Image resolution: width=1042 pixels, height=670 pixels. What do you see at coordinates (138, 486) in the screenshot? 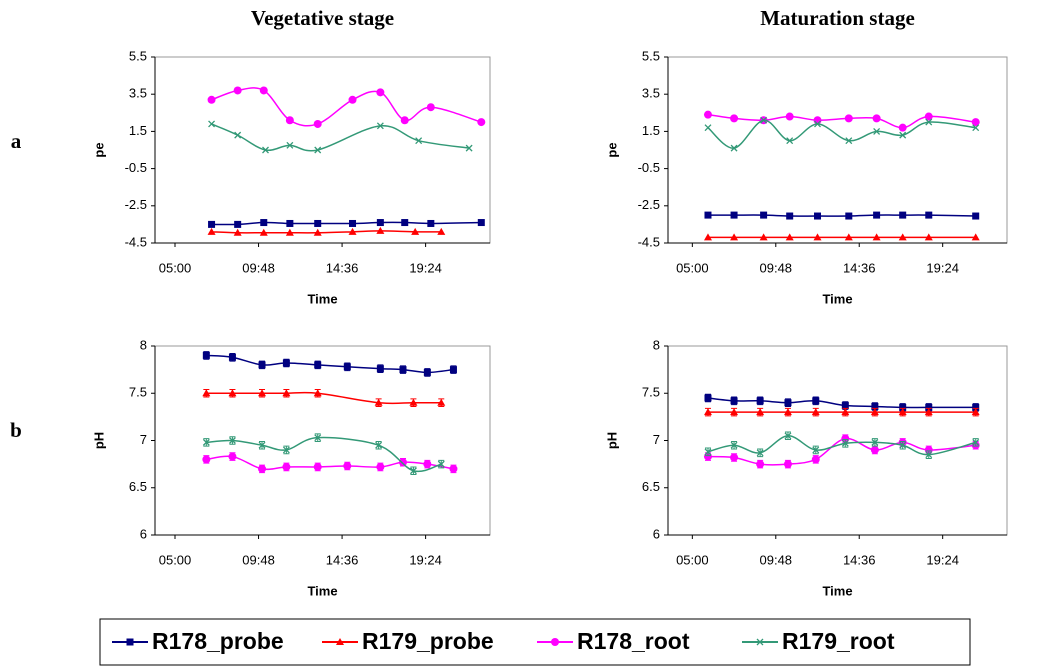
I see `y-tick-label: 6.5` at bounding box center [138, 486].